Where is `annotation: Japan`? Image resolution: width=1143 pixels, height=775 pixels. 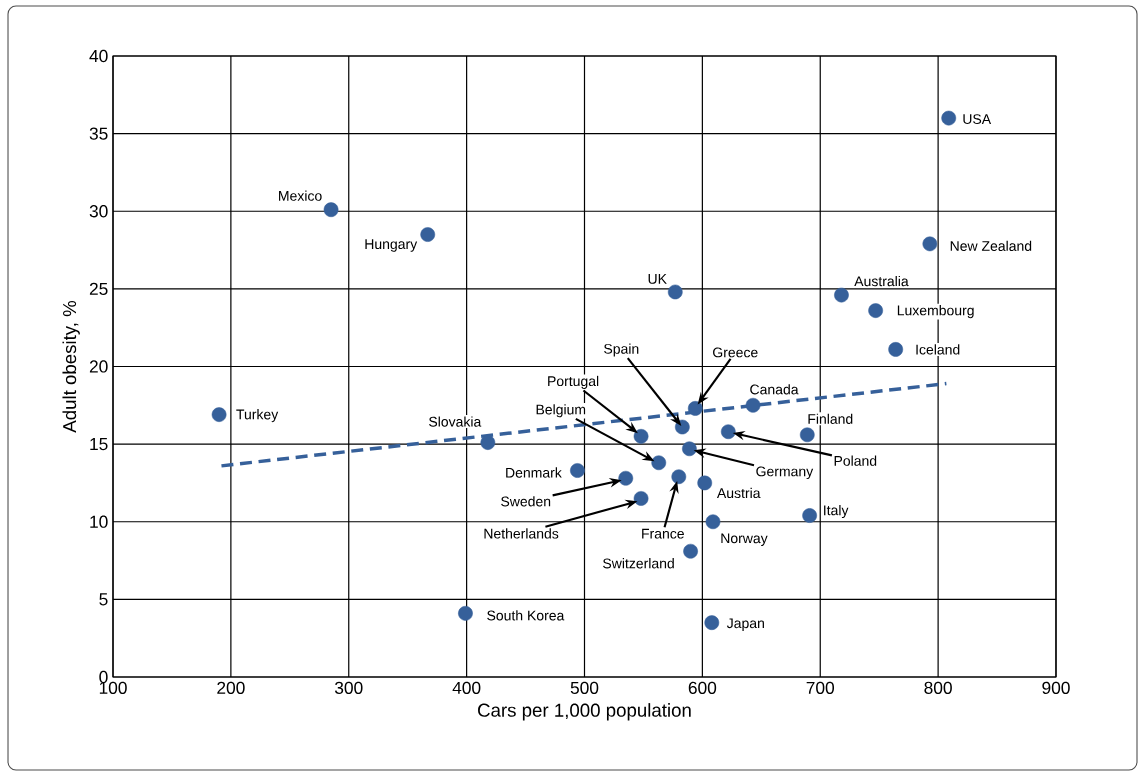
annotation: Japan is located at coordinates (745, 624).